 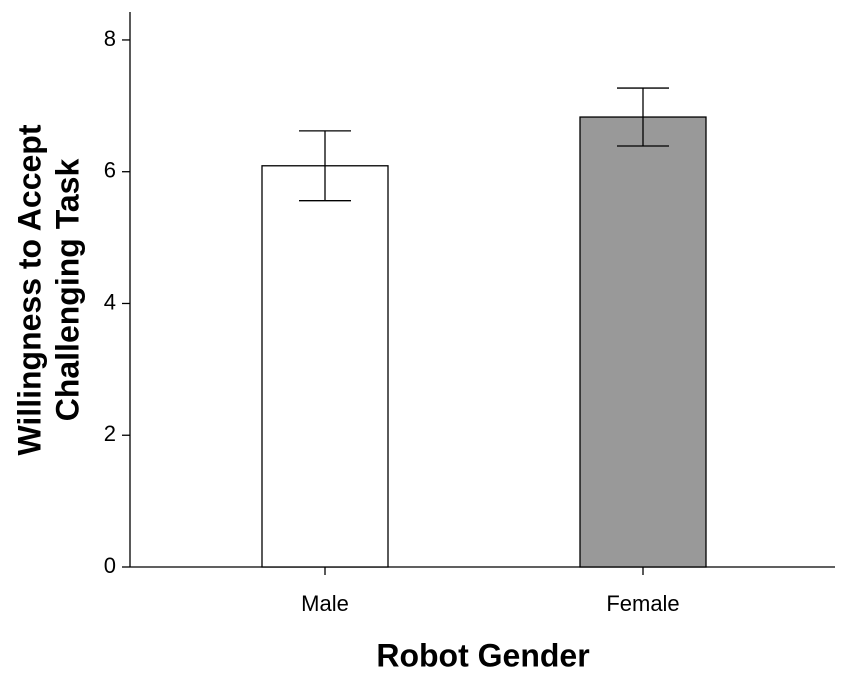 I want to click on x-tick-label: Male, so click(x=325, y=603).